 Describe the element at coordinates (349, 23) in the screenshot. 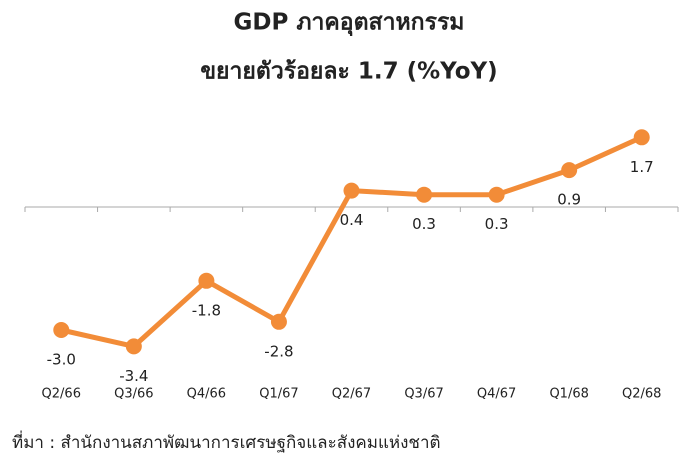

I see `chart-title: GDP ภาคอุตสาหกรรม` at that location.